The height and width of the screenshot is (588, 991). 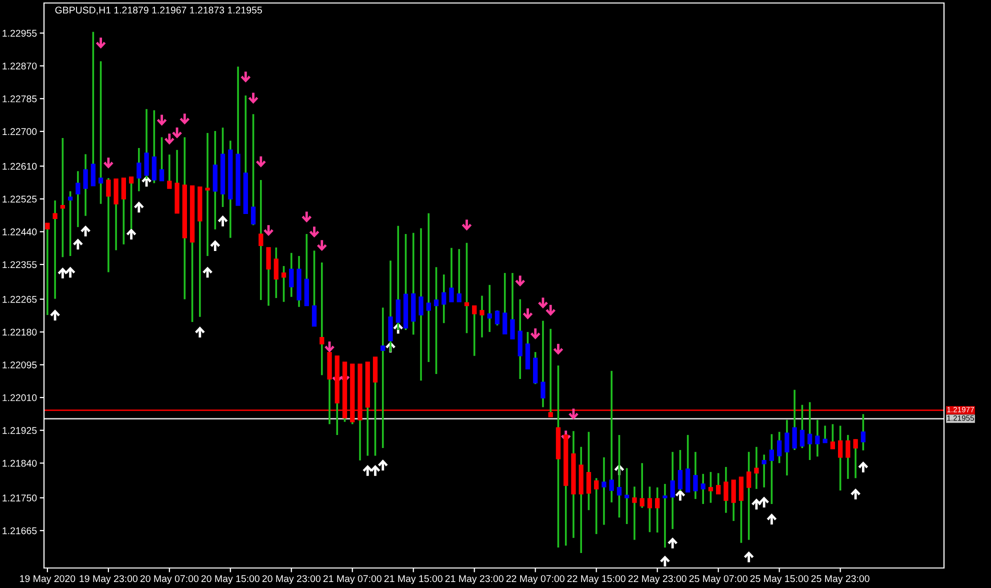 What do you see at coordinates (19, 33) in the screenshot?
I see `y-tick-label: 1.22955` at bounding box center [19, 33].